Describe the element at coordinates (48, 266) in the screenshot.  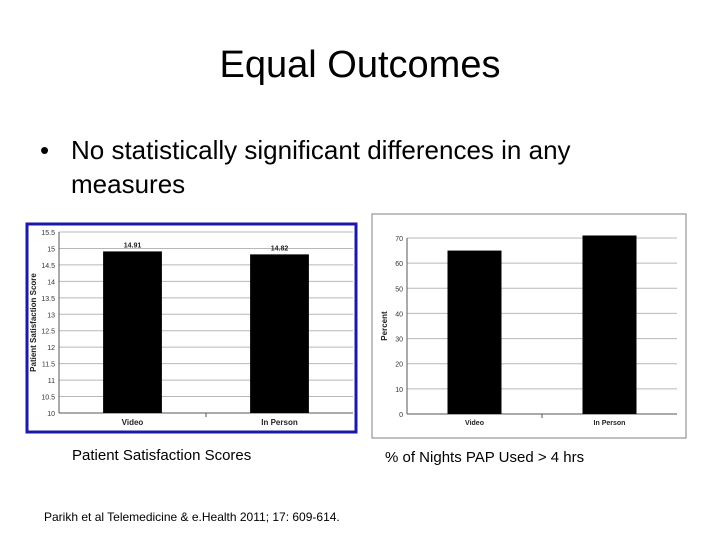
I see `y-tick-label: 14.5` at that location.